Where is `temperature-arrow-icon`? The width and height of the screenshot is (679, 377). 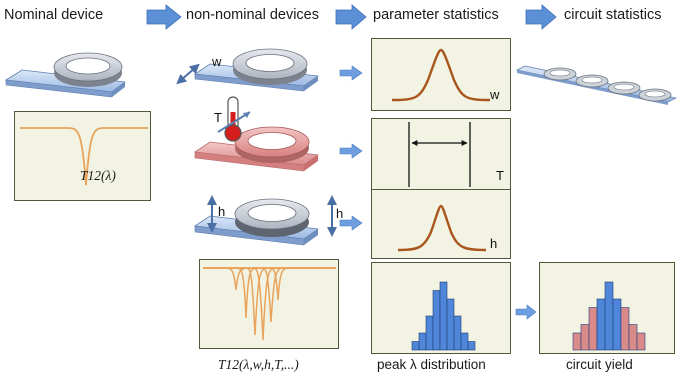
temperature-arrow-icon is located at coordinates (234, 122).